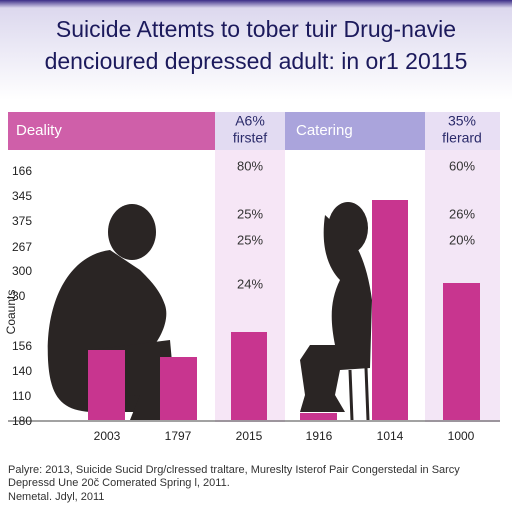  I want to click on band-label: firstef, so click(250, 138).